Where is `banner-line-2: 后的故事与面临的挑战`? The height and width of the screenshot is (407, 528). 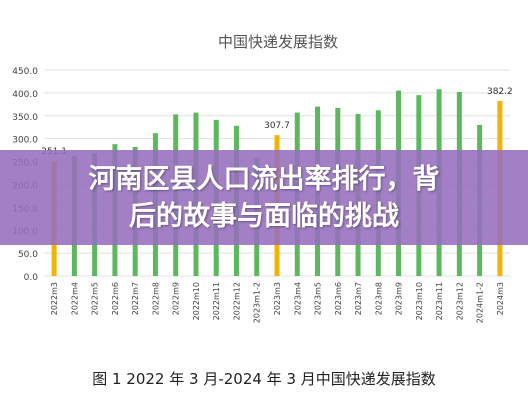 banner-line-2: 后的故事与面临的挑战 is located at coordinates (264, 216).